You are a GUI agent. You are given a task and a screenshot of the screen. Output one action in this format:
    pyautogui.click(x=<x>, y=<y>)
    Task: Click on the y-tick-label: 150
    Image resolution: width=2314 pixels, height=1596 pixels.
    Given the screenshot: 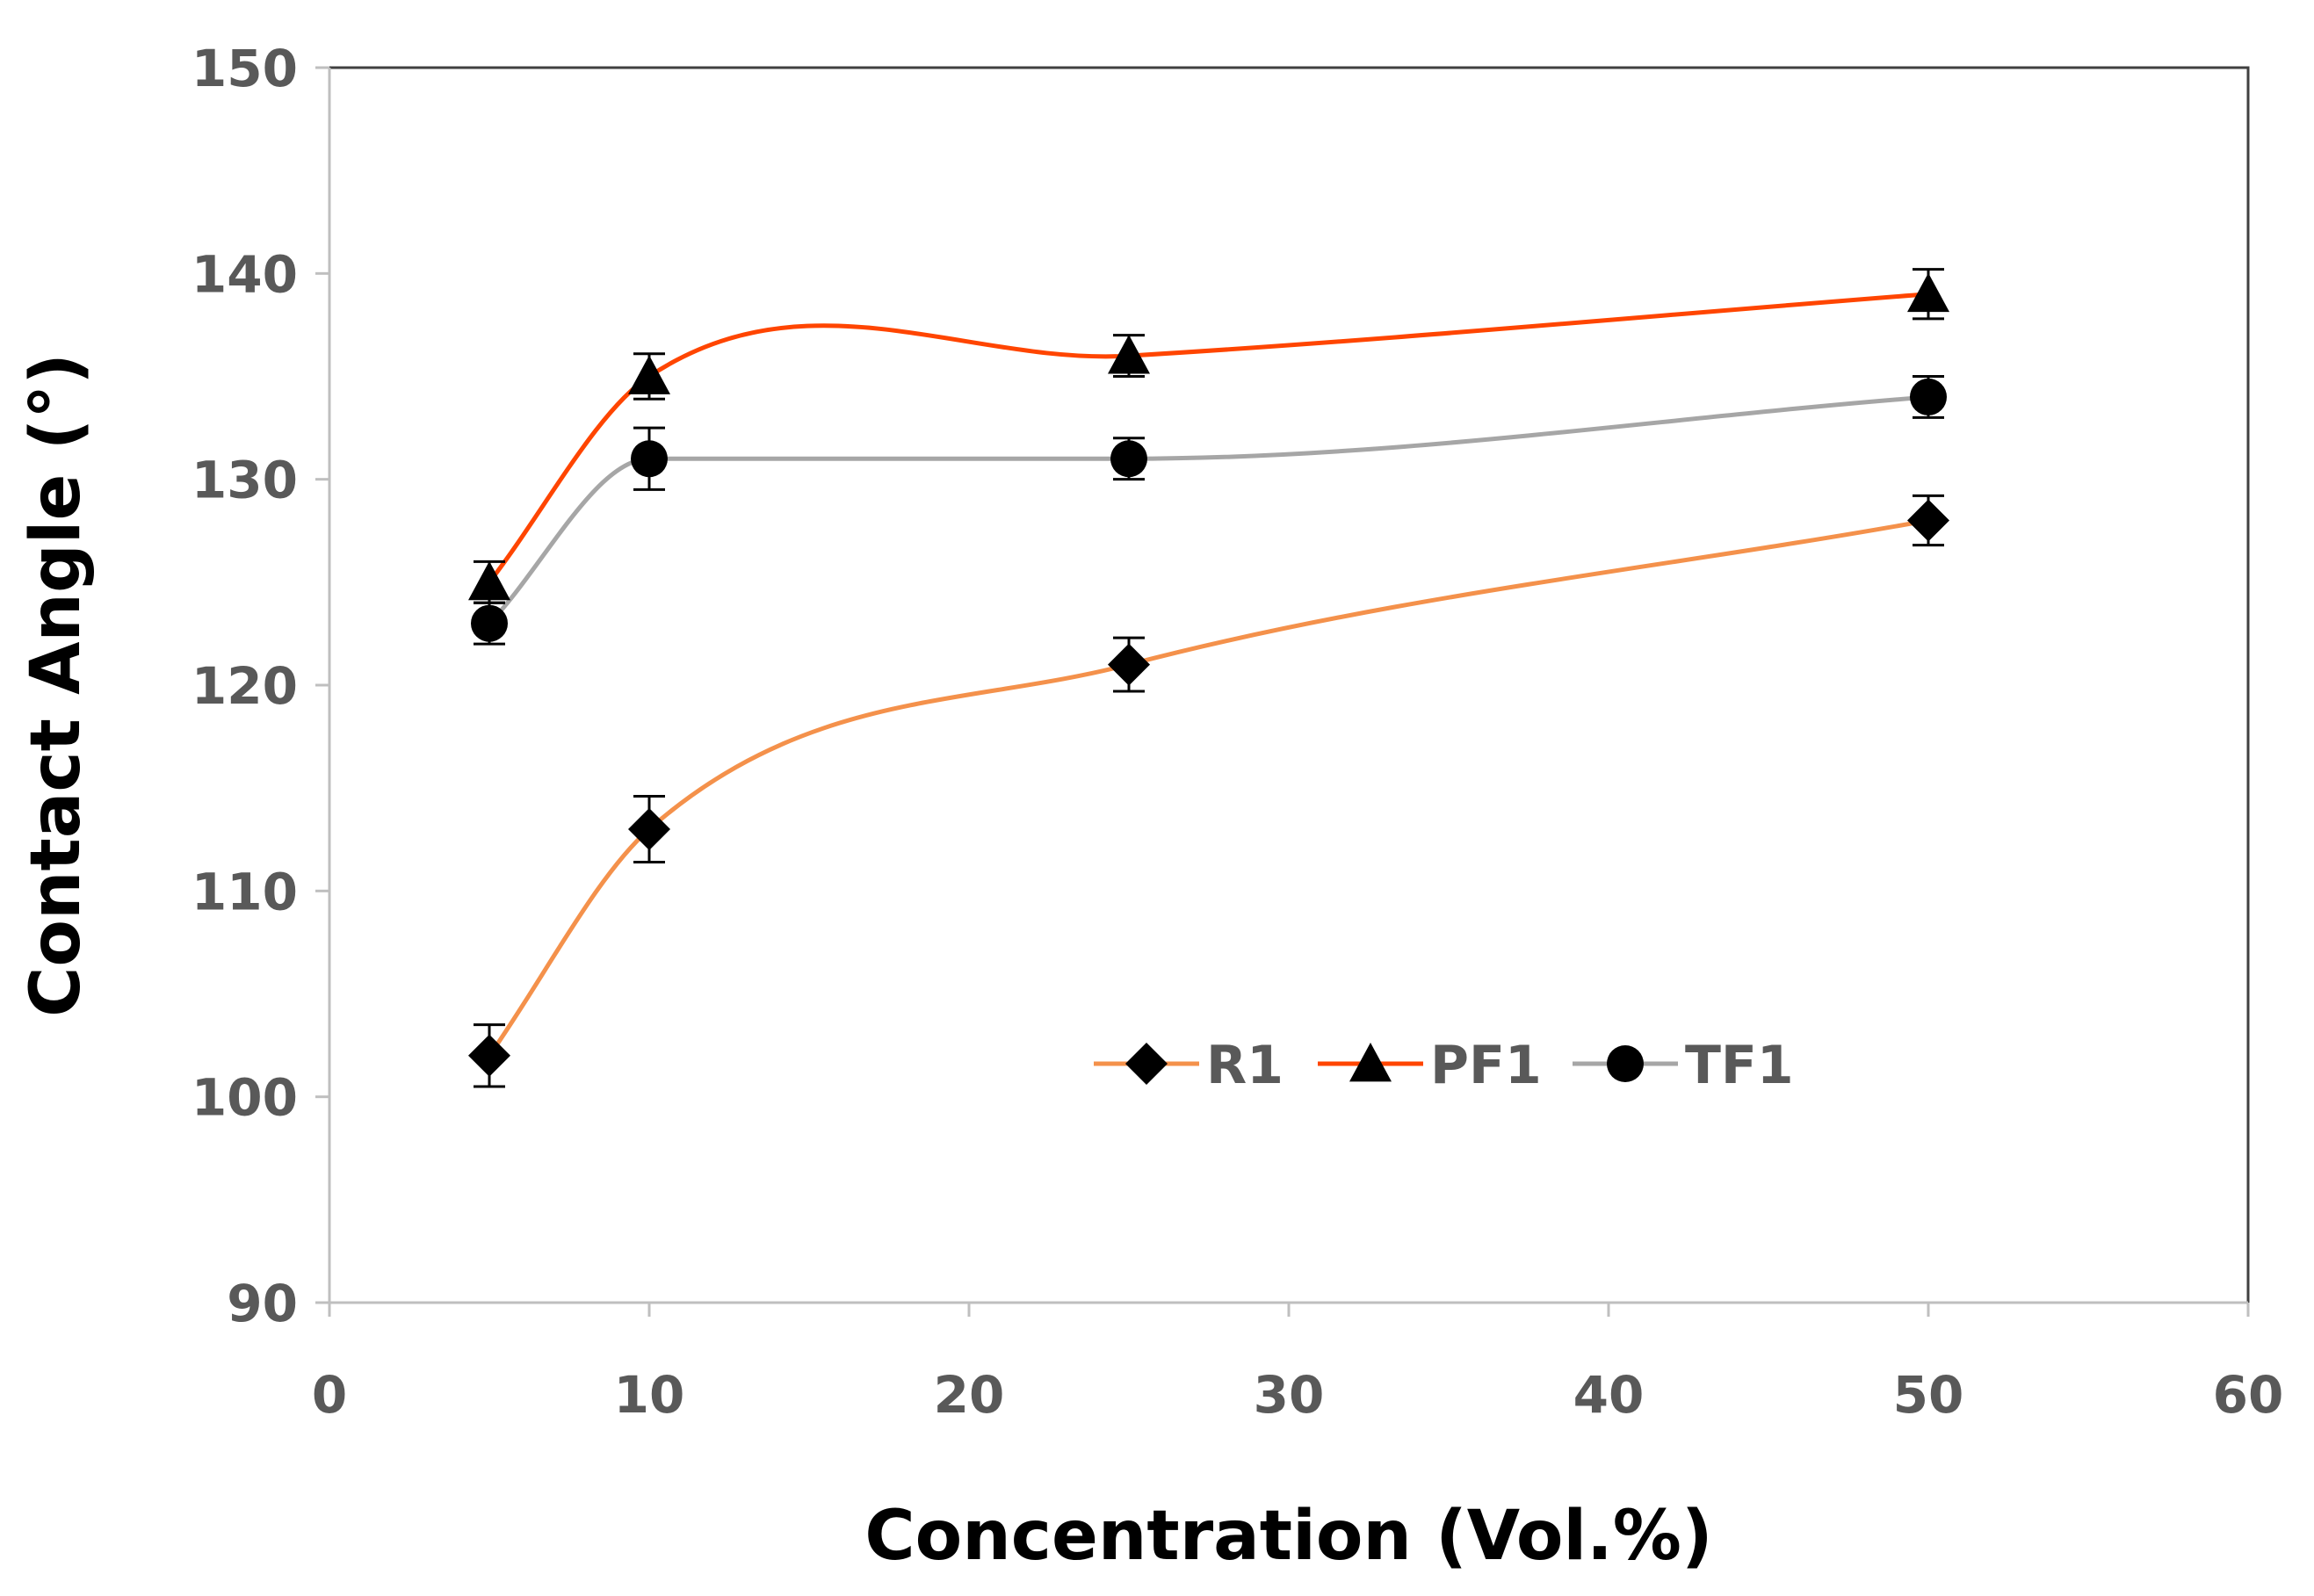 What is the action you would take?
    pyautogui.click(x=245, y=68)
    